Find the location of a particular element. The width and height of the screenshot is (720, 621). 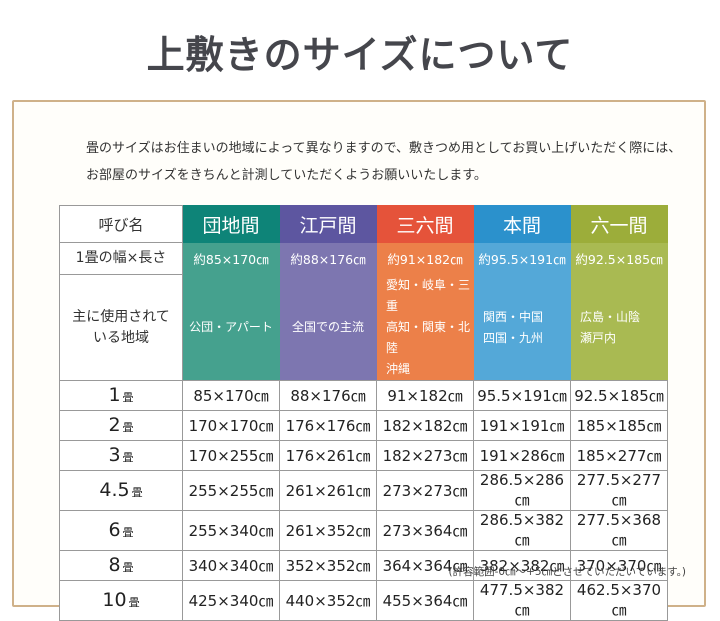

column-header-edoma: 江戸間 is located at coordinates (328, 224).